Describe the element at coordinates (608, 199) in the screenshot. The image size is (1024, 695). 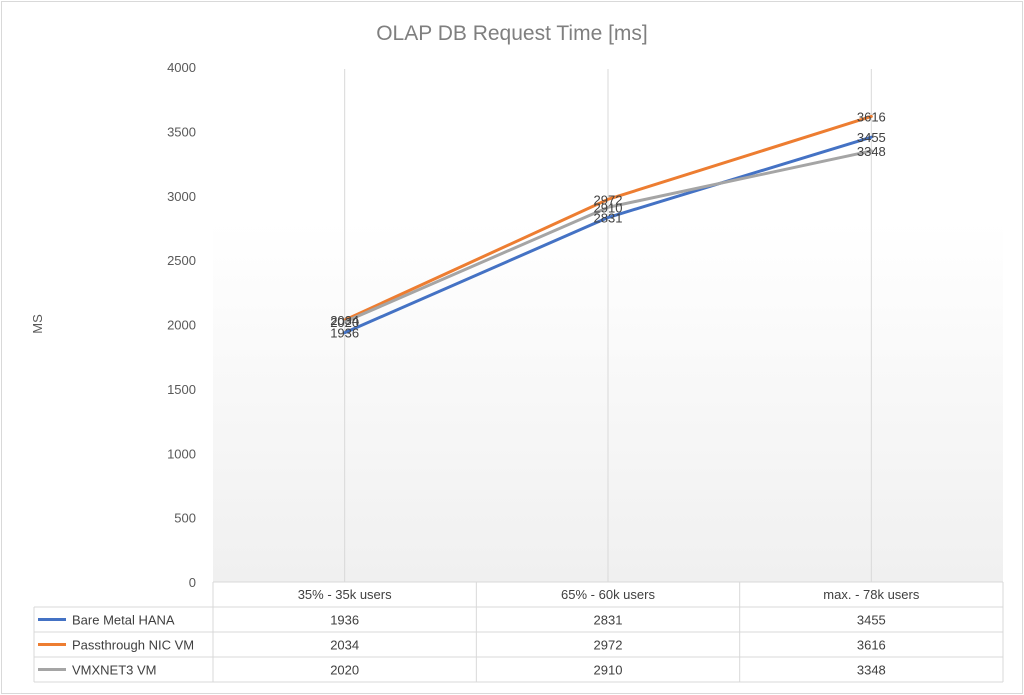
I see `data-label: 2972` at that location.